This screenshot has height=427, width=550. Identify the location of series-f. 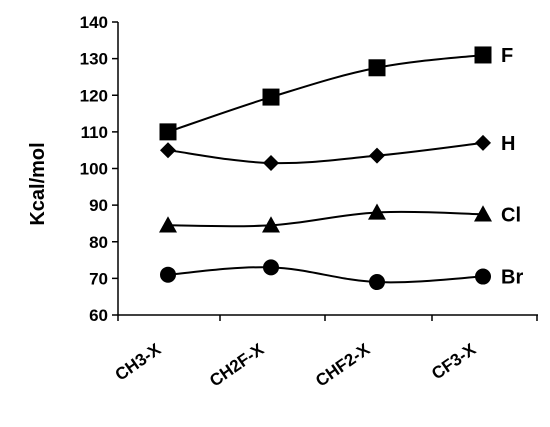
(325, 93).